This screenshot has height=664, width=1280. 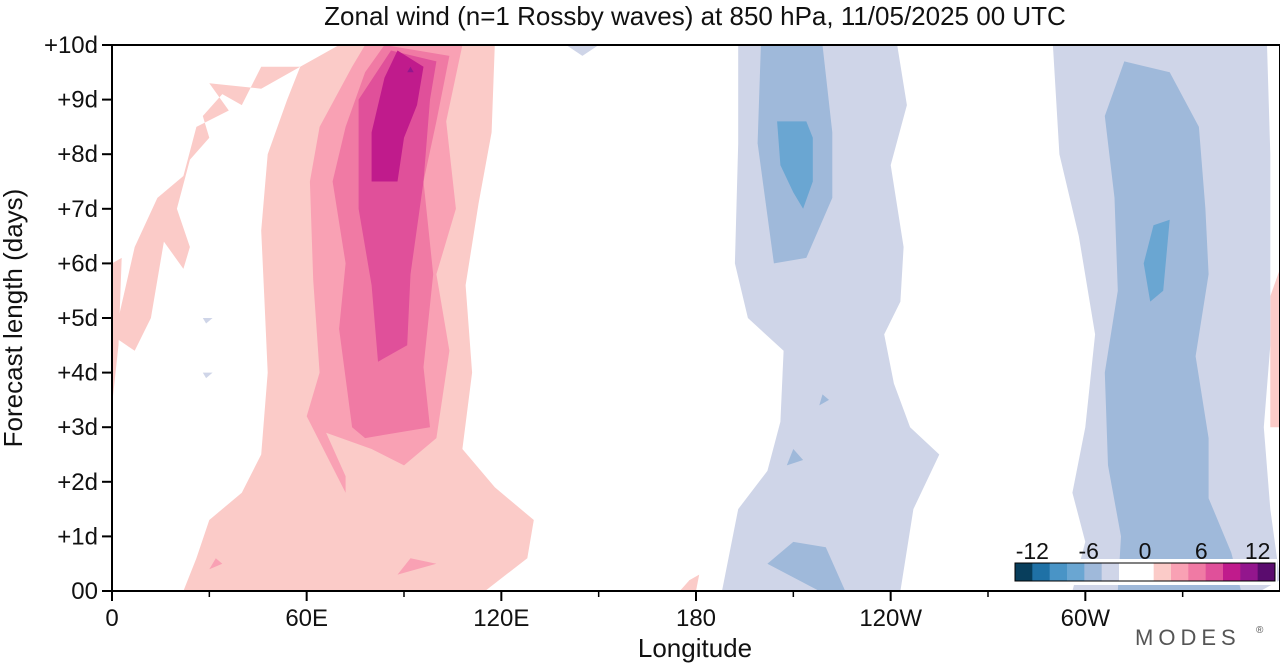 I want to click on x-tick-label-3: 180, so click(x=696, y=618).